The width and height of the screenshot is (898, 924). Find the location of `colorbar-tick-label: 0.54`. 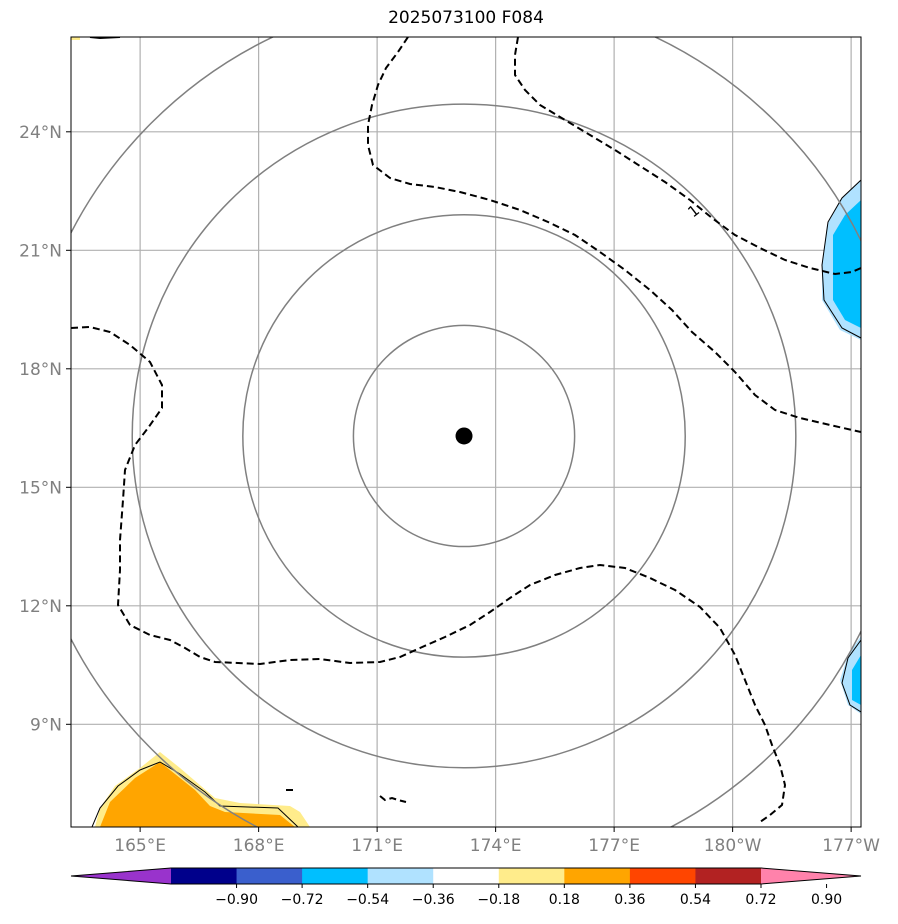

colorbar-tick-label: 0.54 is located at coordinates (695, 900).